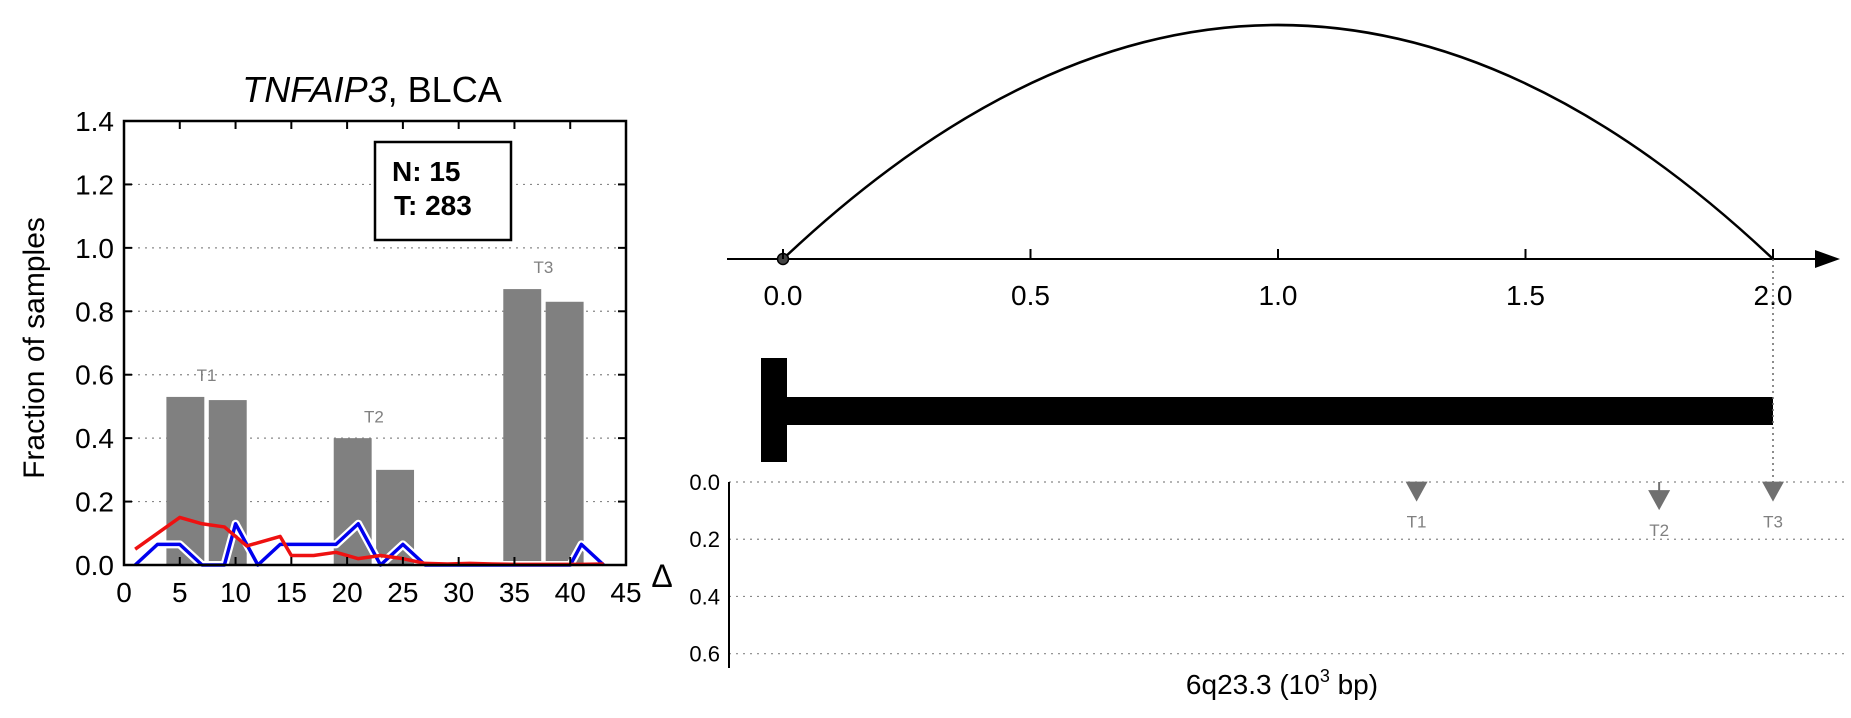  I want to click on sample-count-box, so click(443, 191).